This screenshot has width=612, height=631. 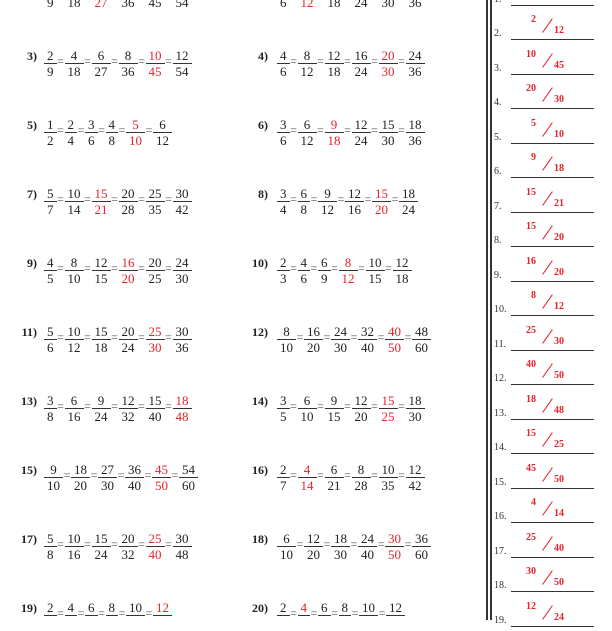 What do you see at coordinates (121, 477) in the screenshot?
I see `equivalent-fraction-chain: 9 10 = 18 20 = 27 30 = 36 40 = 45 50 = 54 60` at bounding box center [121, 477].